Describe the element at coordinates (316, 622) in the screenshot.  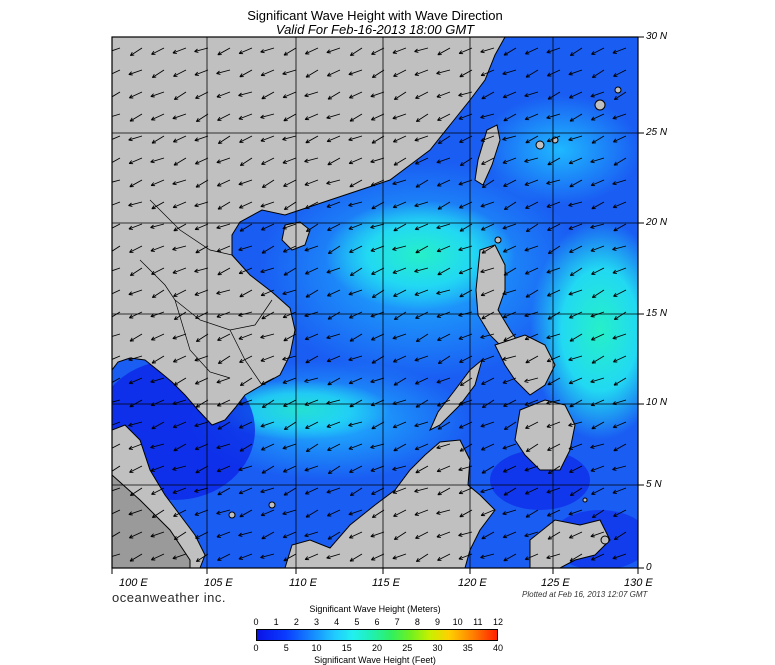
I see `legend-tick-label: 3` at that location.